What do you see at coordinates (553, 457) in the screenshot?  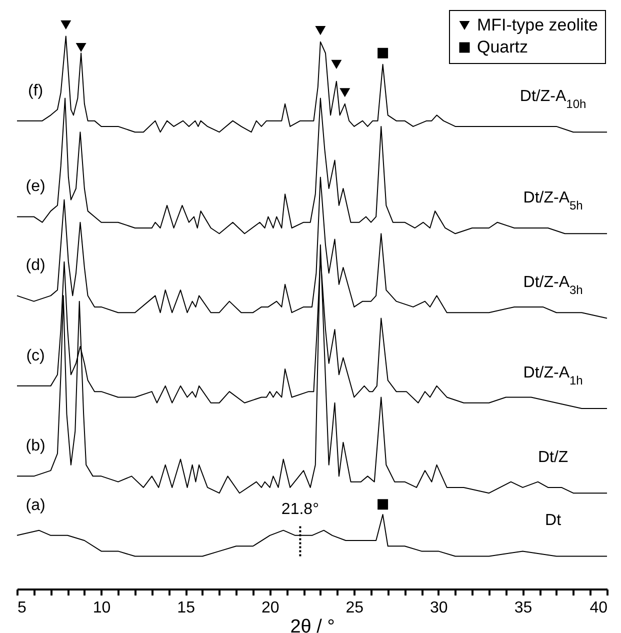 I see `series-label: Dt/Z` at bounding box center [553, 457].